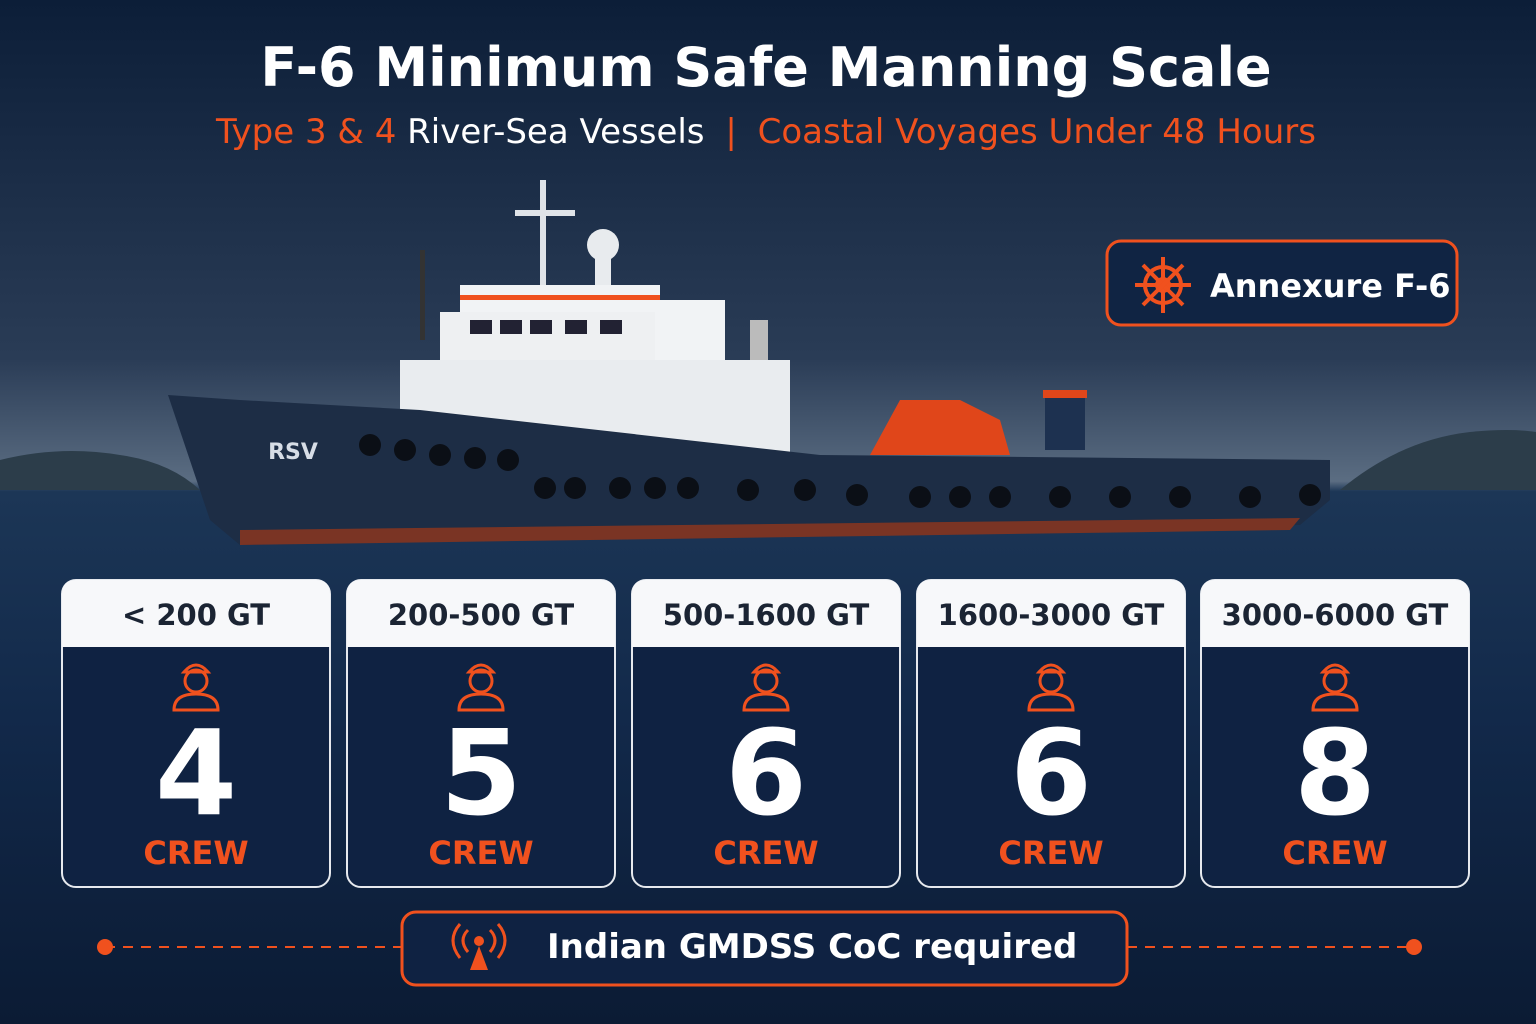 The width and height of the screenshot is (1536, 1024). What do you see at coordinates (196, 773) in the screenshot?
I see `crew-count: 4` at bounding box center [196, 773].